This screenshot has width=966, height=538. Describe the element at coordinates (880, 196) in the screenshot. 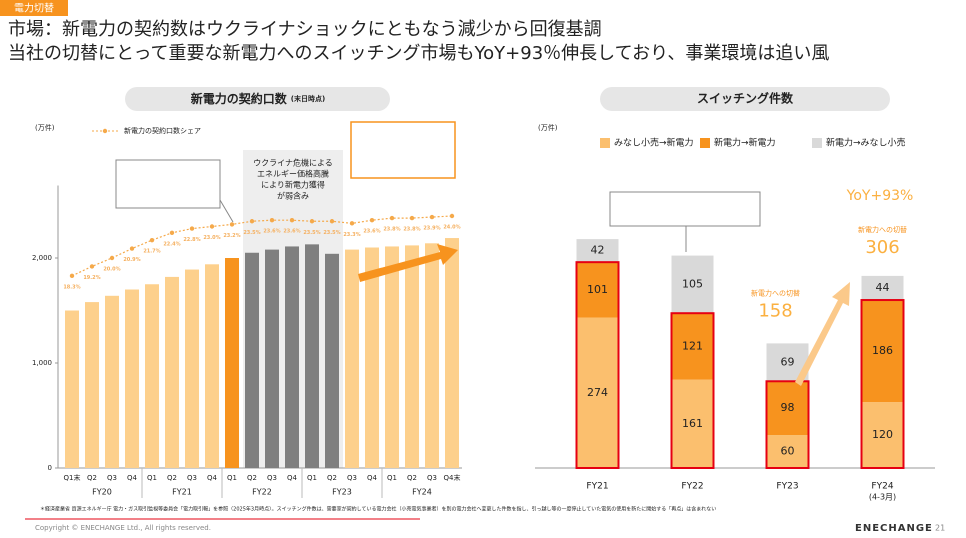

I see `yoy-label: YoY+93%` at that location.